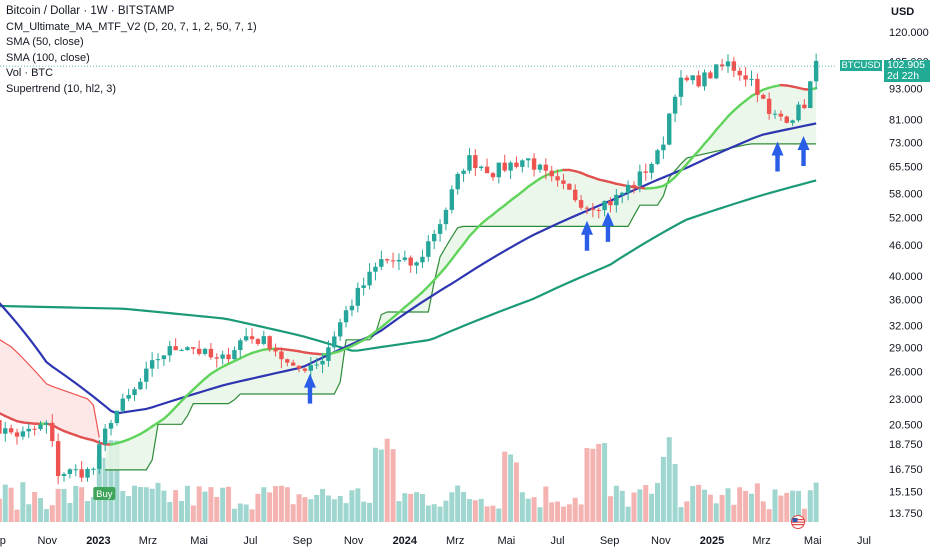 The width and height of the screenshot is (932, 550). What do you see at coordinates (3, 541) in the screenshot?
I see `x-tick-label: Sep` at bounding box center [3, 541].